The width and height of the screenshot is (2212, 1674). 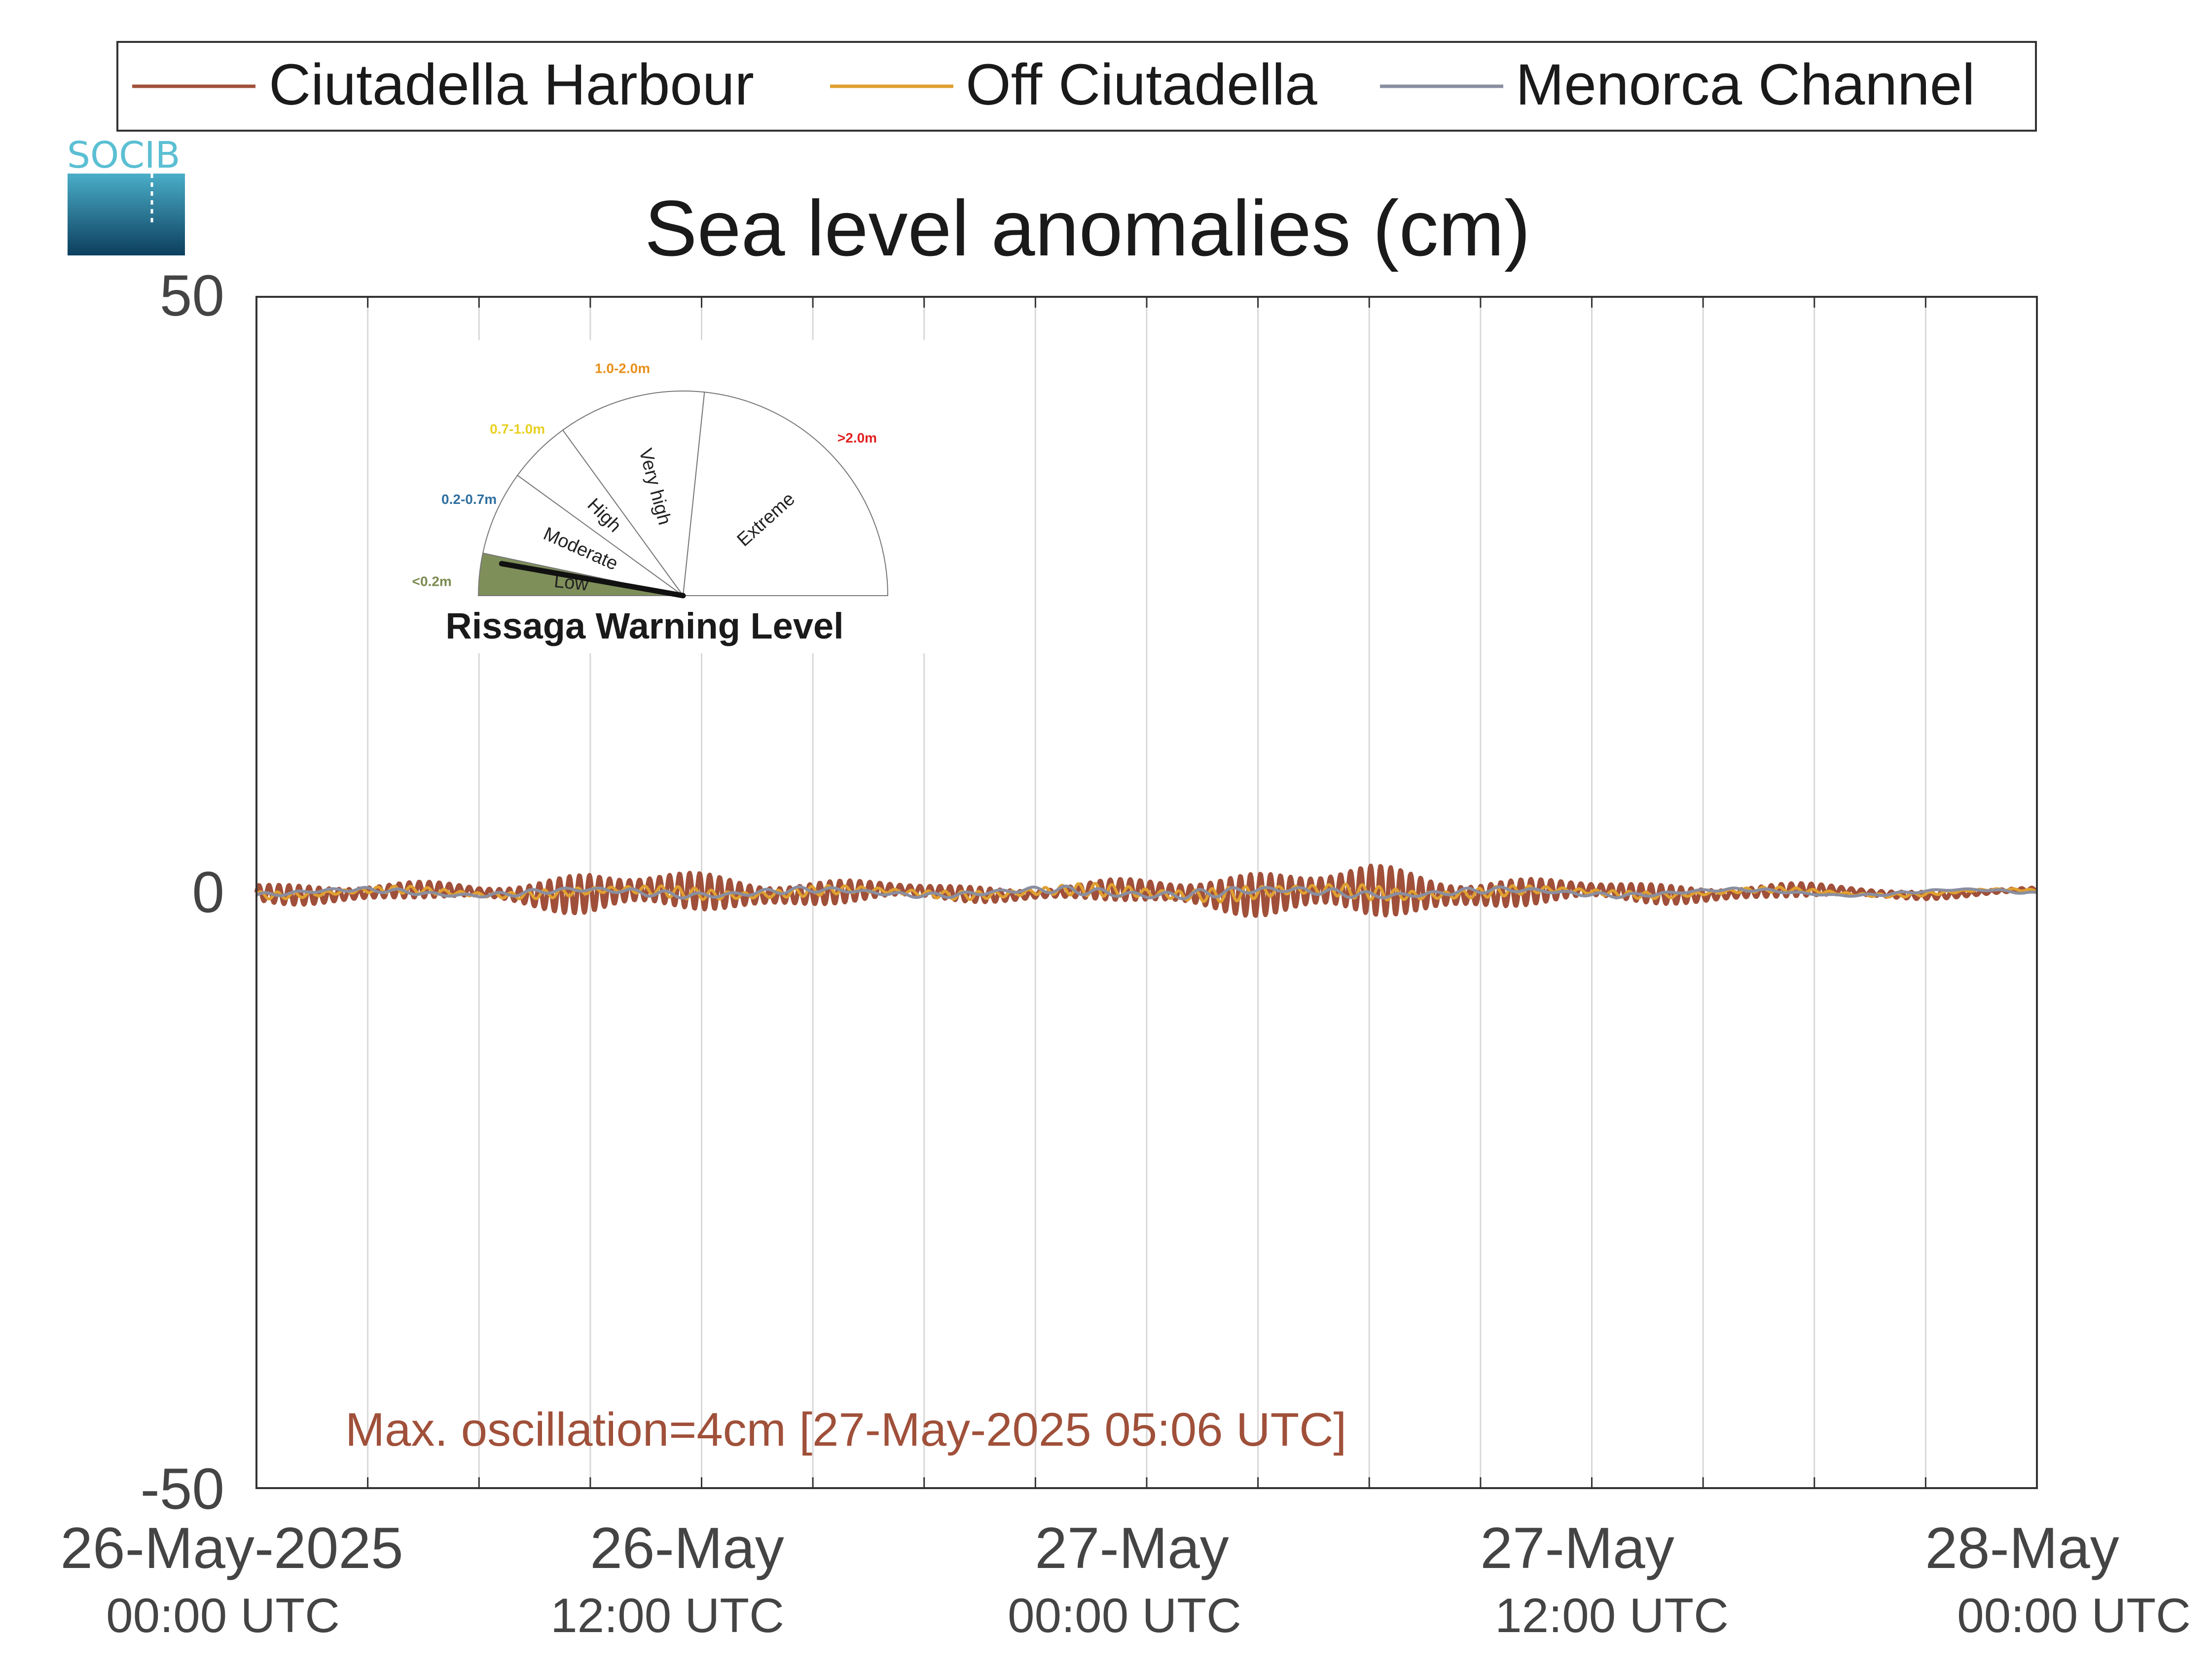 I want to click on legend-box, so click(x=1076, y=86).